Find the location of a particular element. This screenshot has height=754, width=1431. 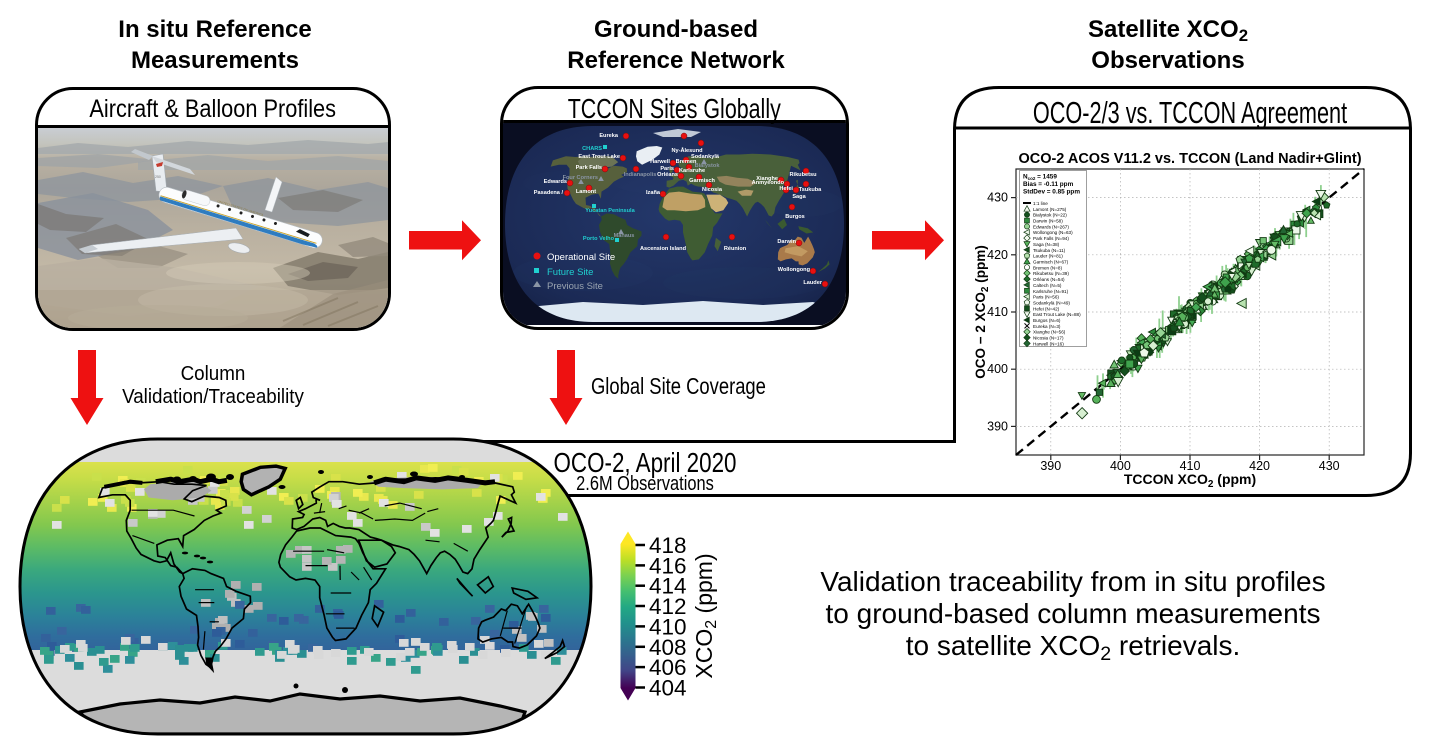

svg-text: 1:1 line is located at coordinates (1040, 203).